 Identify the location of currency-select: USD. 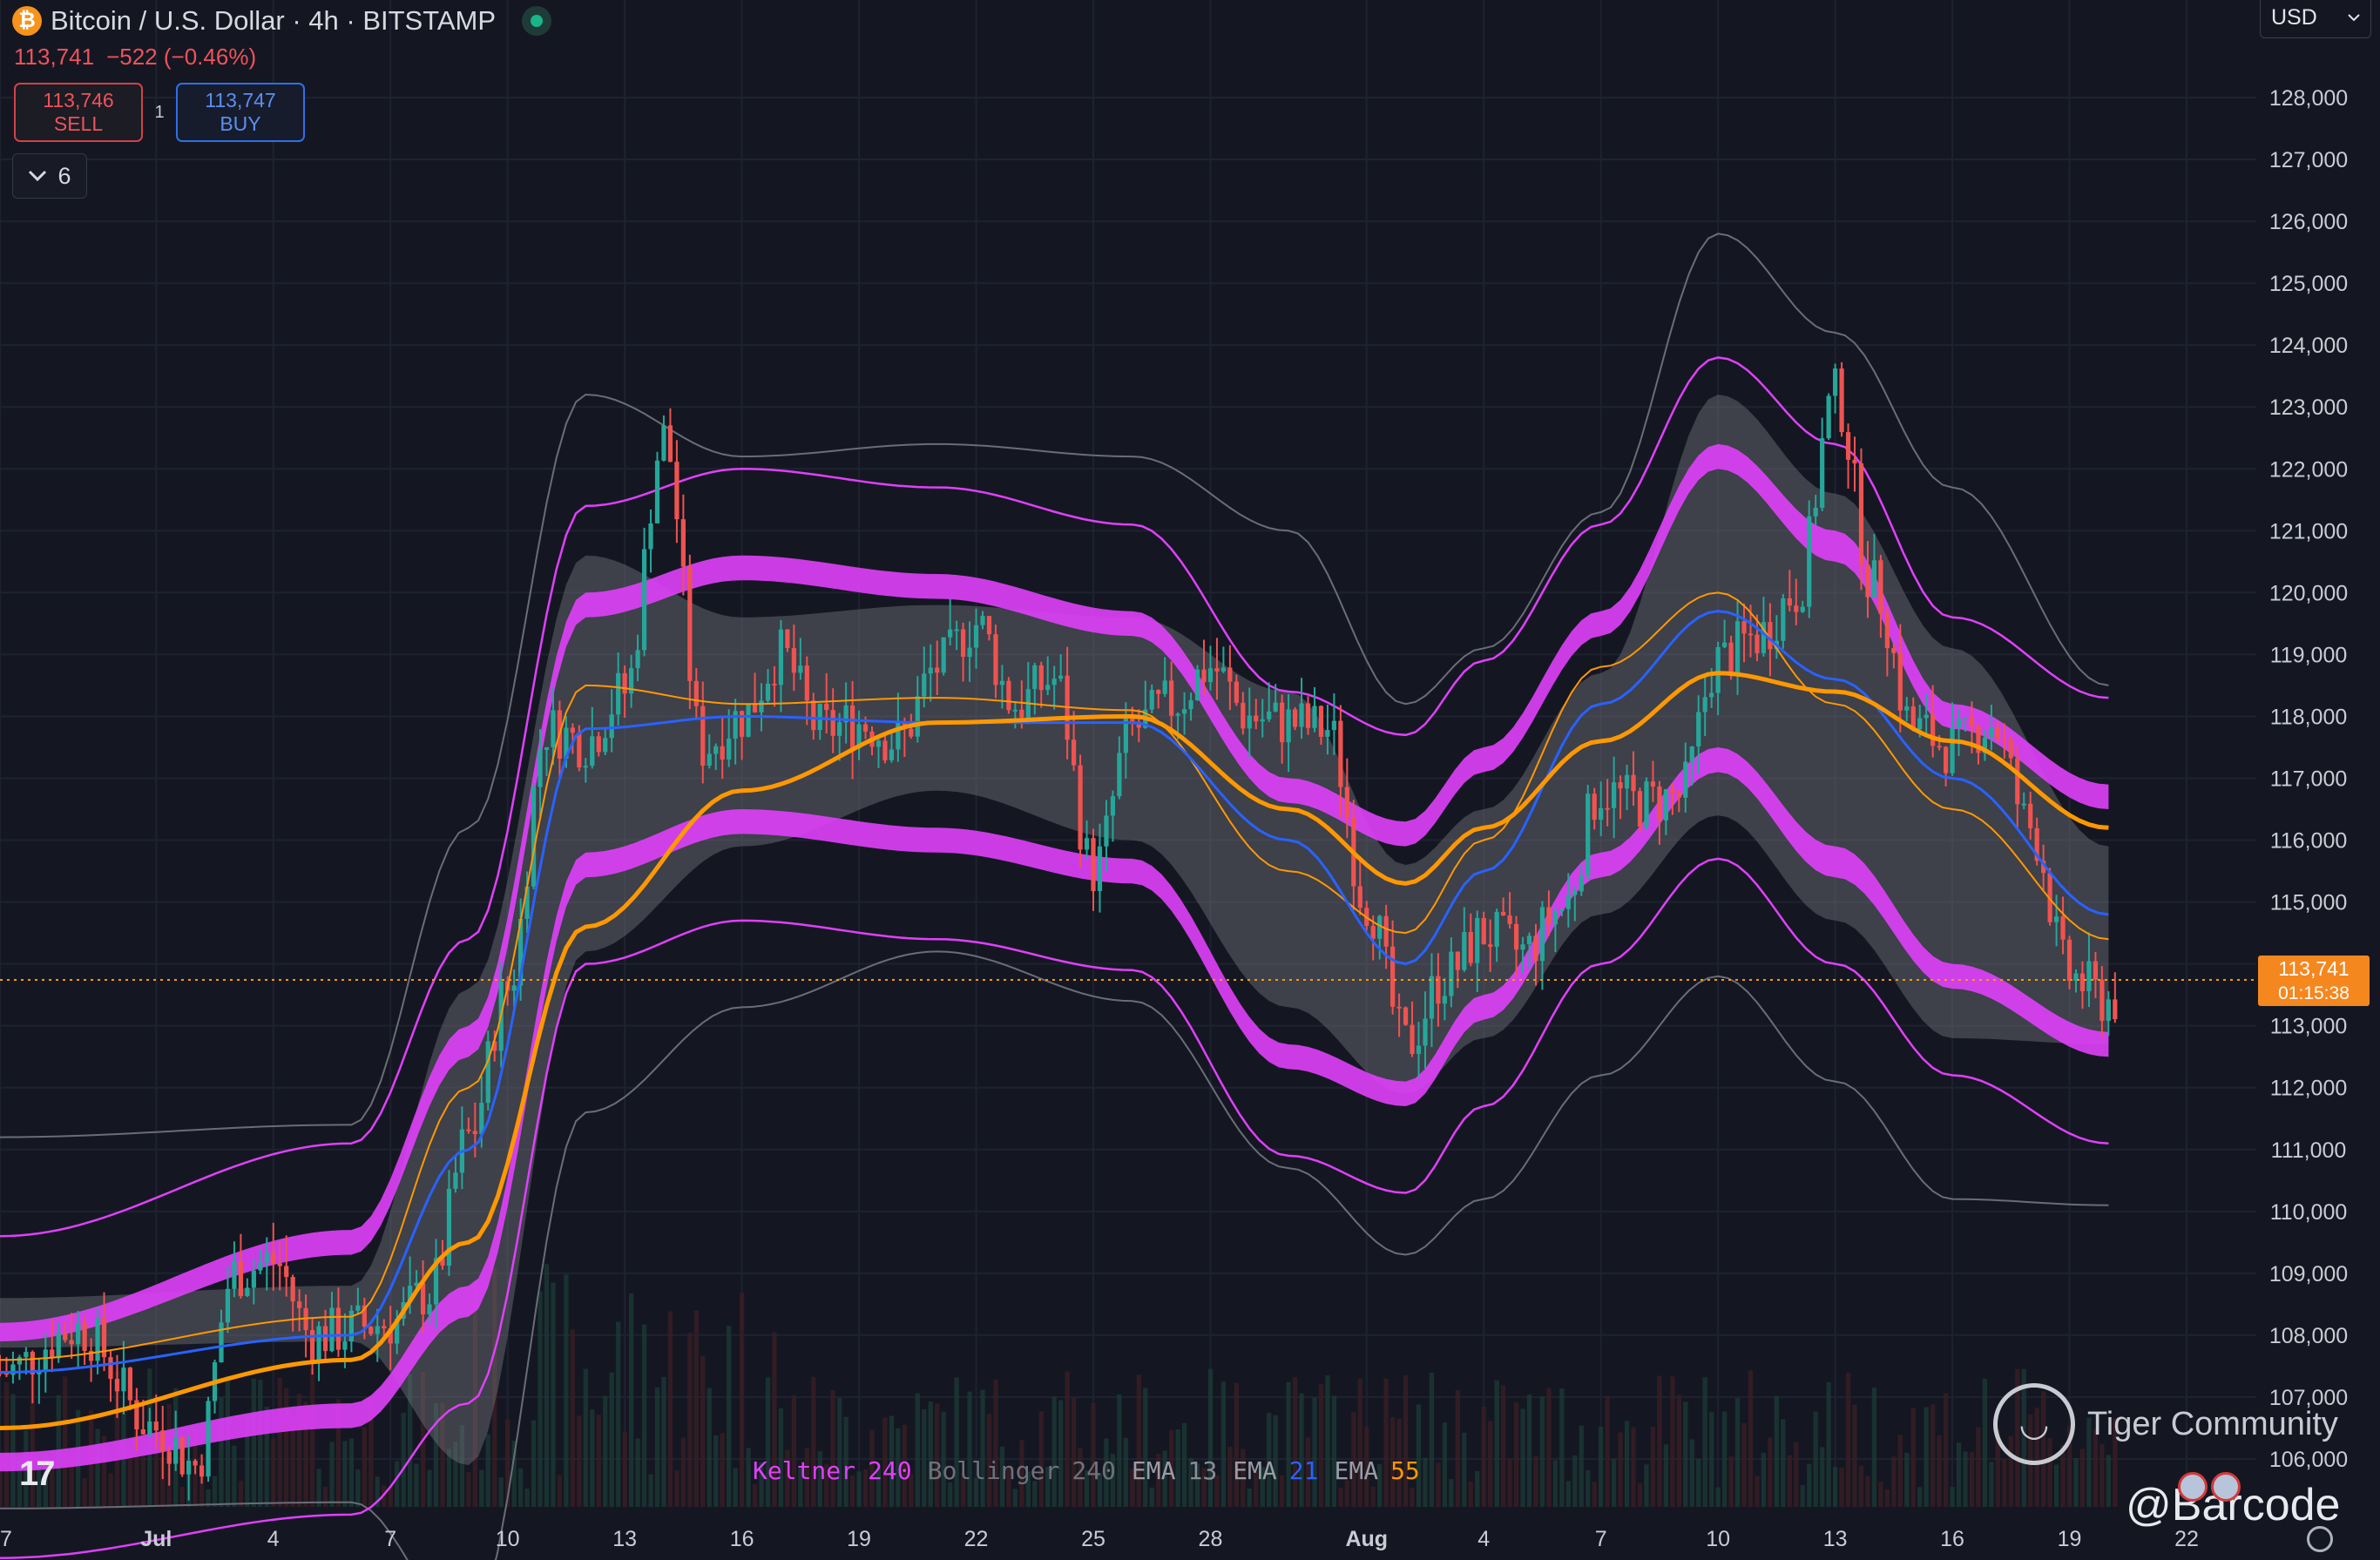
(2315, 19).